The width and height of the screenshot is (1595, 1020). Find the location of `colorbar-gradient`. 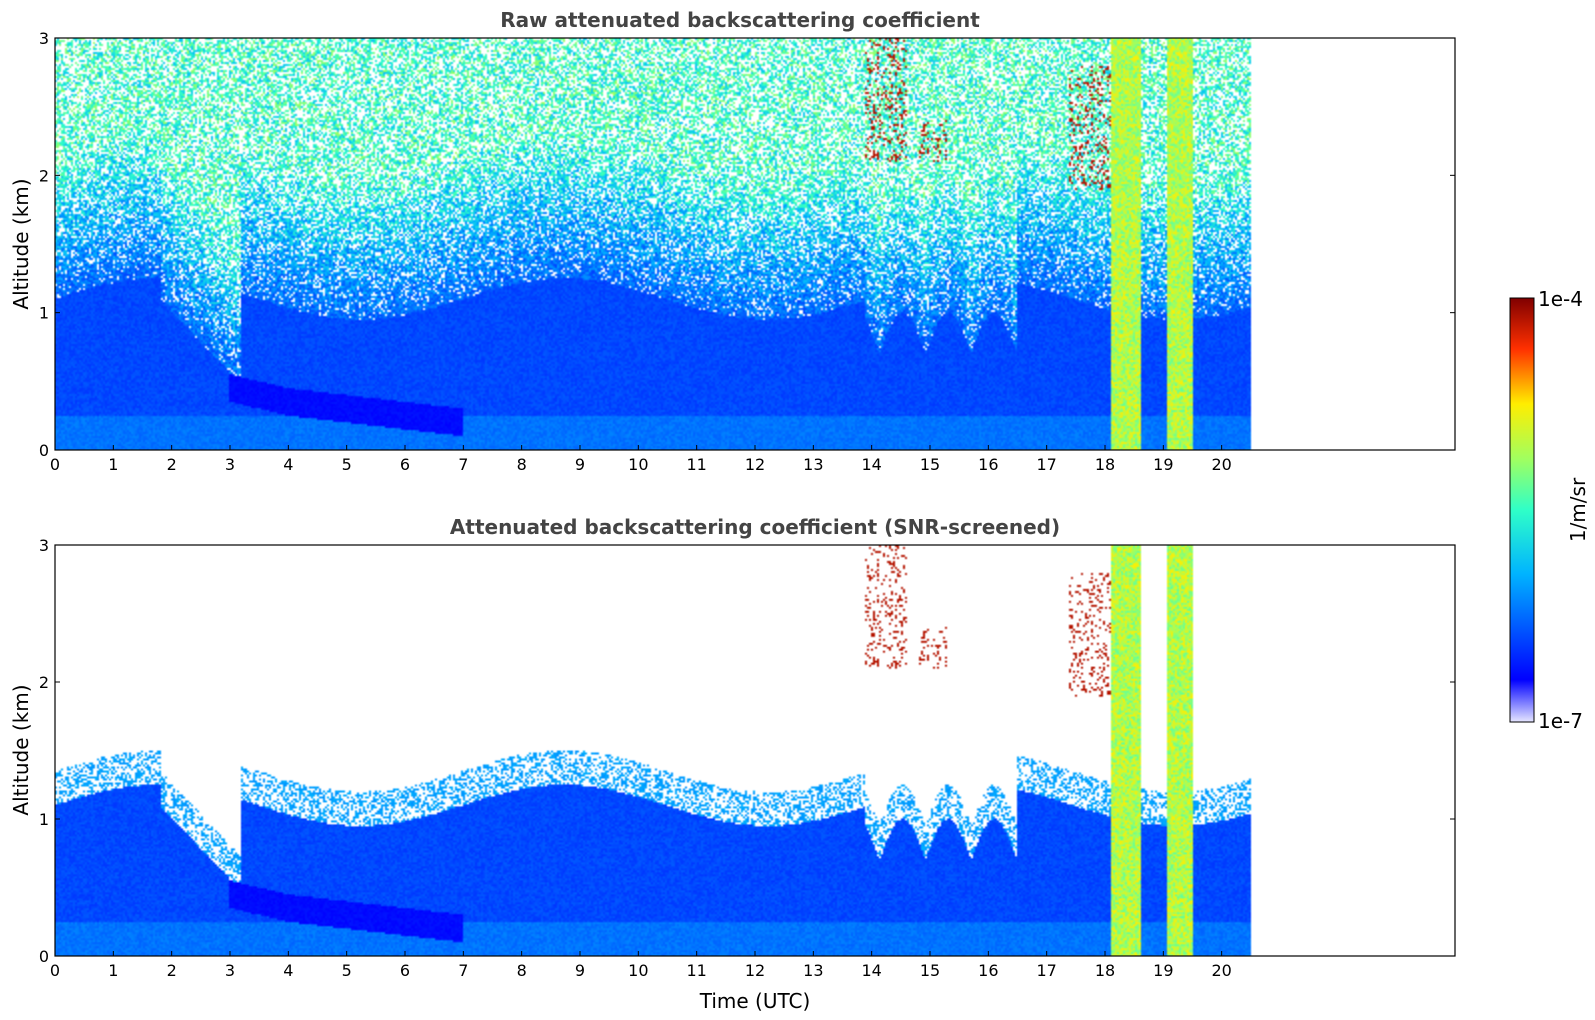

colorbar-gradient is located at coordinates (1522, 510).